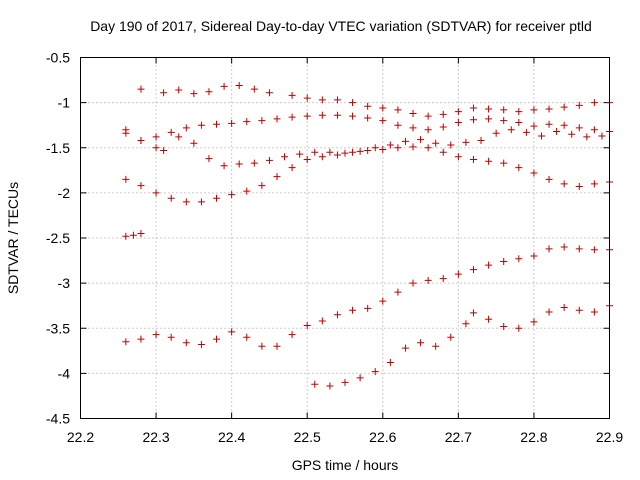 The width and height of the screenshot is (640, 480). I want to click on x-axis-label: GPS time / hours, so click(345, 465).